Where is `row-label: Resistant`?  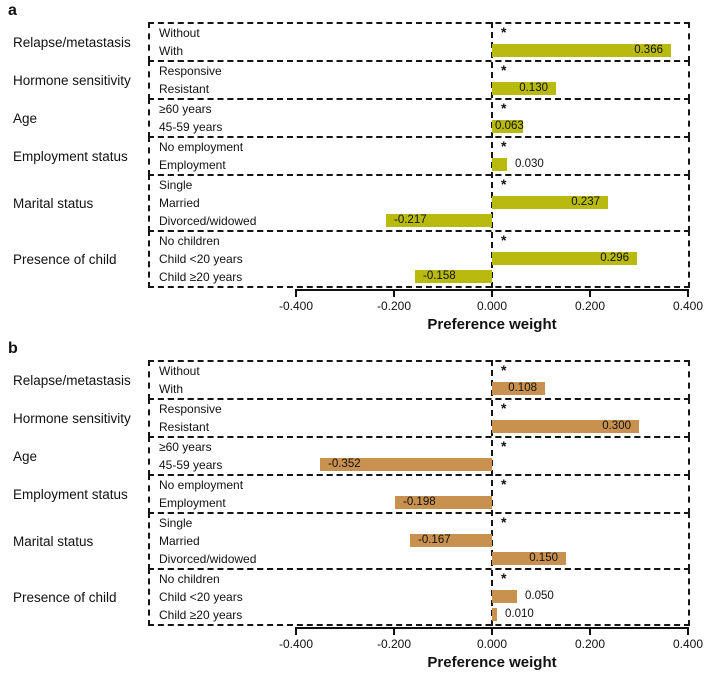
row-label: Resistant is located at coordinates (184, 89).